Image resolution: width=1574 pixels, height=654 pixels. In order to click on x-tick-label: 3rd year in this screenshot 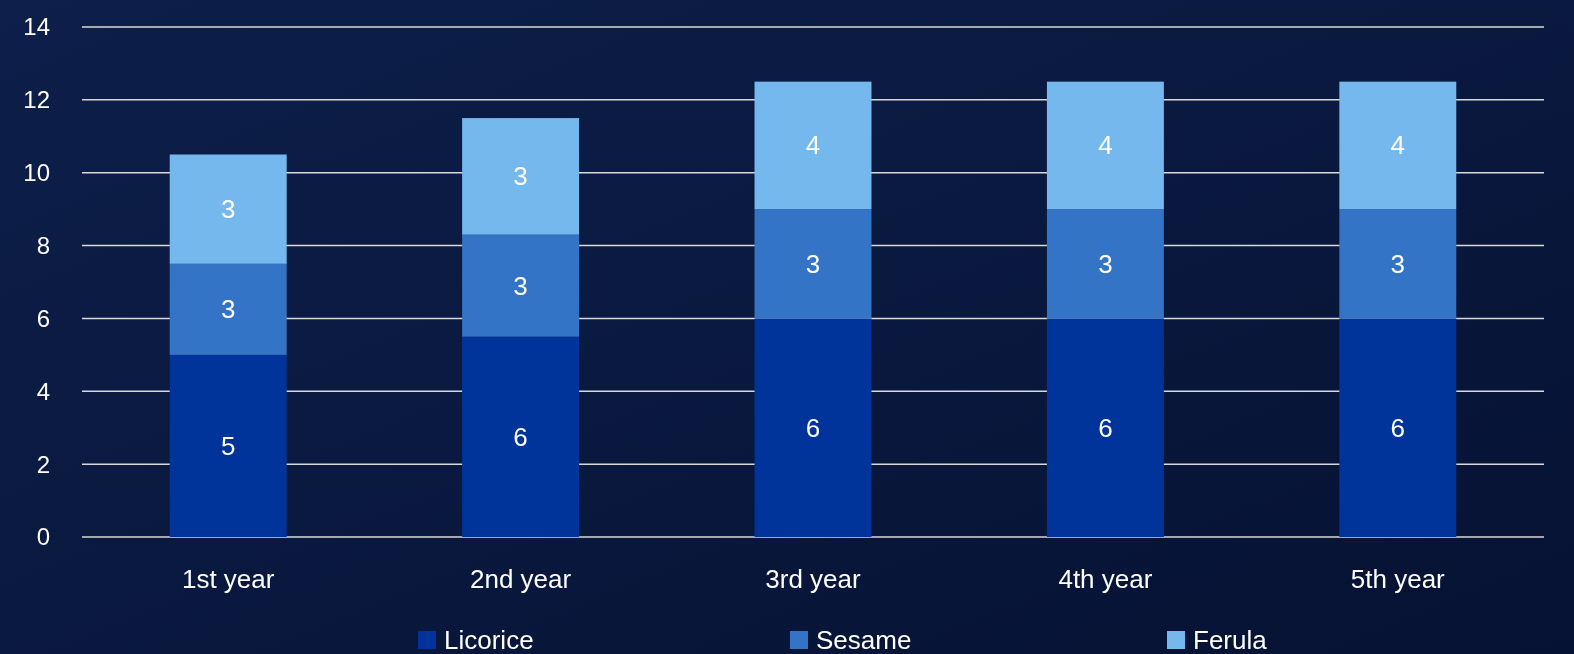, I will do `click(813, 579)`.